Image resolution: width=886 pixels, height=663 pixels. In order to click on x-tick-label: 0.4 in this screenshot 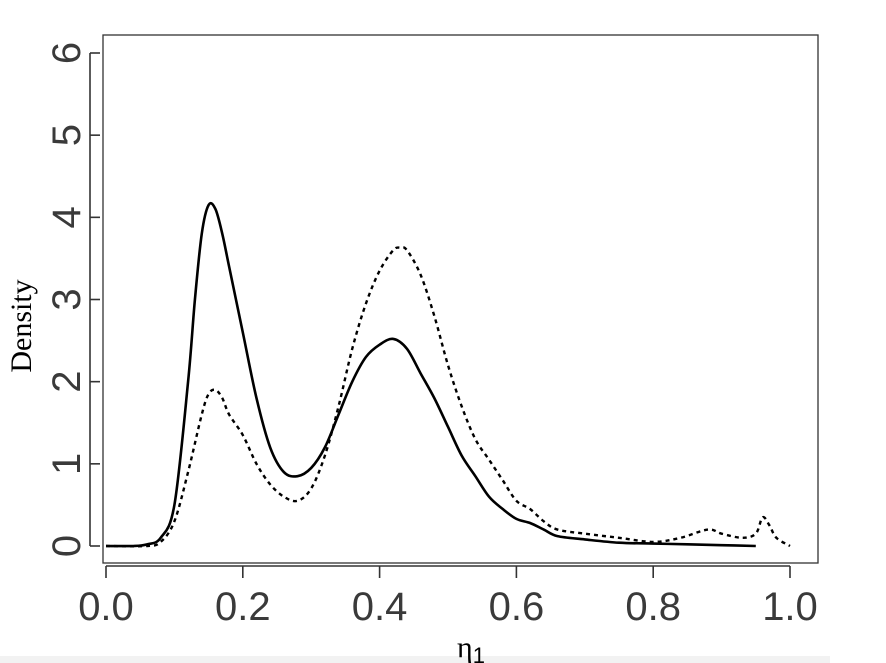, I will do `click(380, 607)`.